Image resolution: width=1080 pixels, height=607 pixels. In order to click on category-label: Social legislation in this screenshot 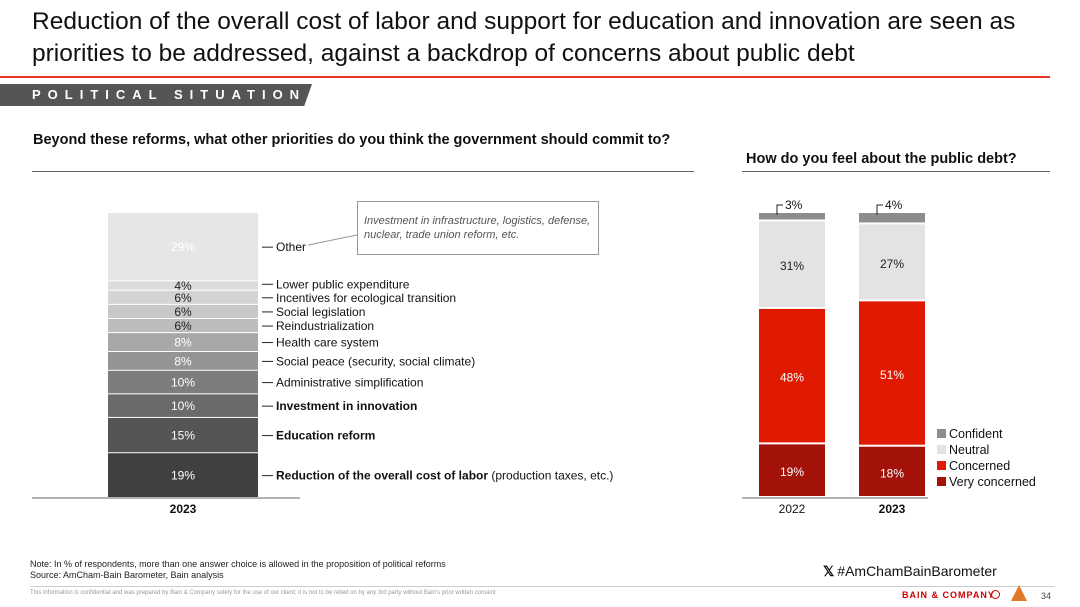, I will do `click(320, 312)`.